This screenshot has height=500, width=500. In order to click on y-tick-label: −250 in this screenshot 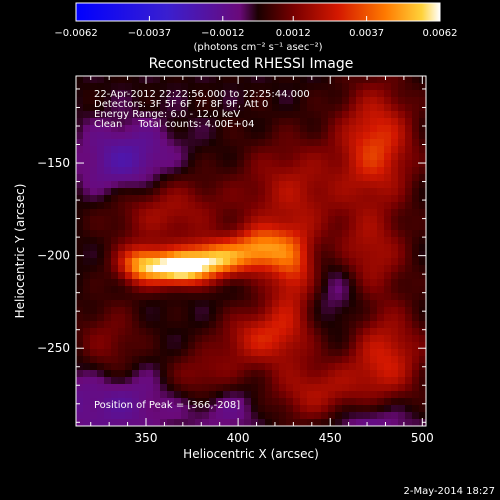, I will do `click(53, 348)`.